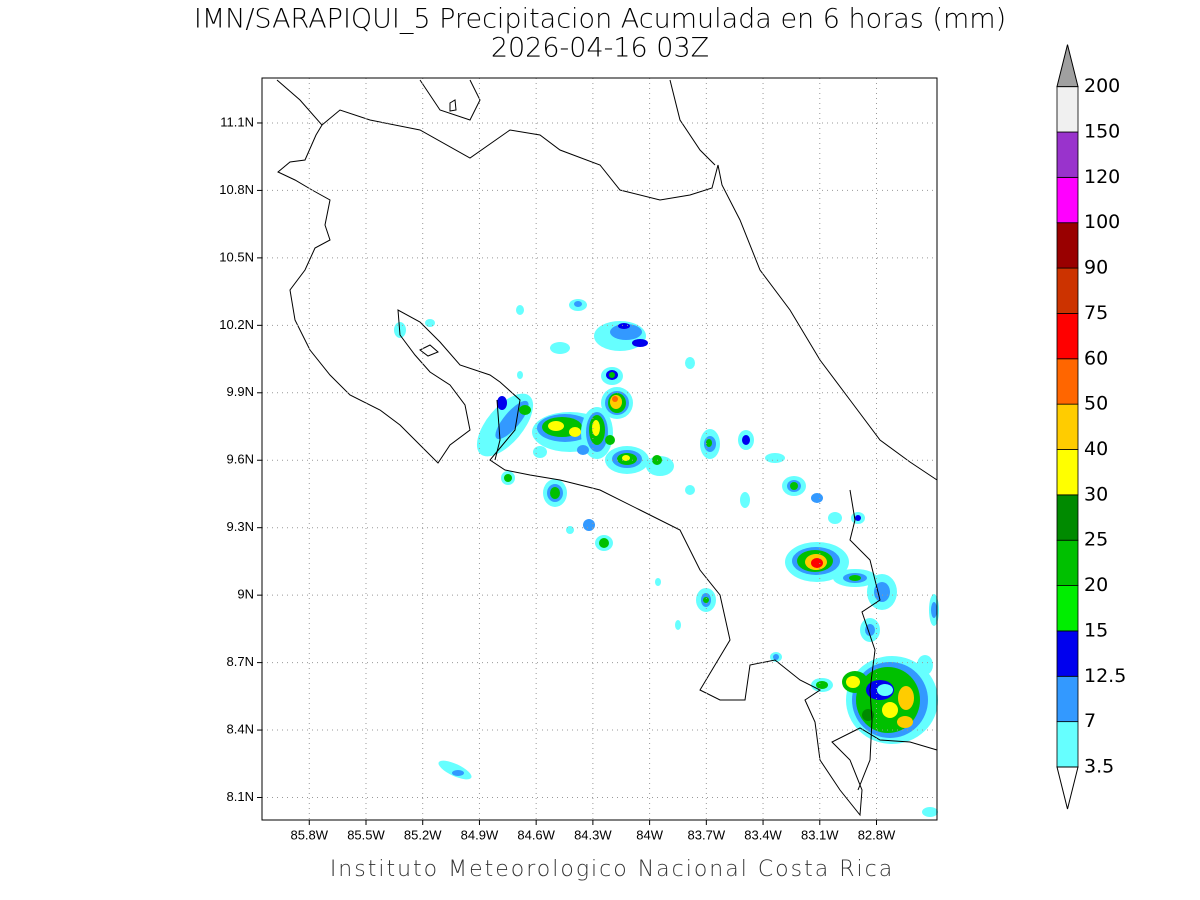 The height and width of the screenshot is (900, 1200). I want to click on y-tick-label: 8.4N, so click(240, 728).